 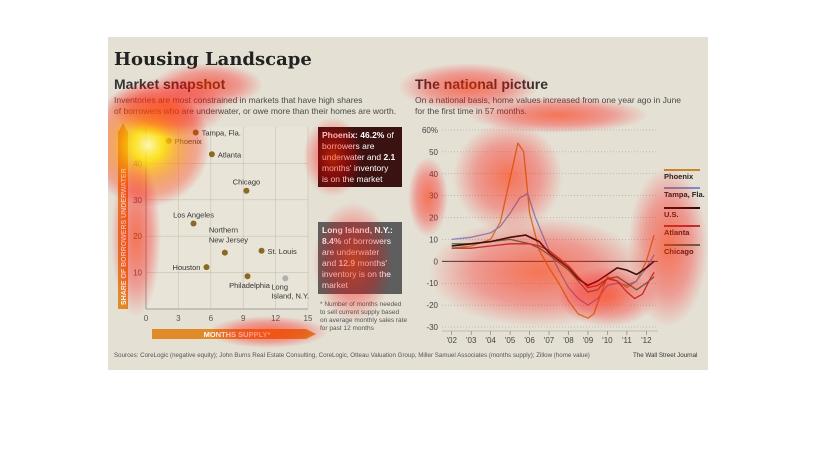 What do you see at coordinates (433, 152) in the screenshot?
I see `y-tick-label: 50` at bounding box center [433, 152].